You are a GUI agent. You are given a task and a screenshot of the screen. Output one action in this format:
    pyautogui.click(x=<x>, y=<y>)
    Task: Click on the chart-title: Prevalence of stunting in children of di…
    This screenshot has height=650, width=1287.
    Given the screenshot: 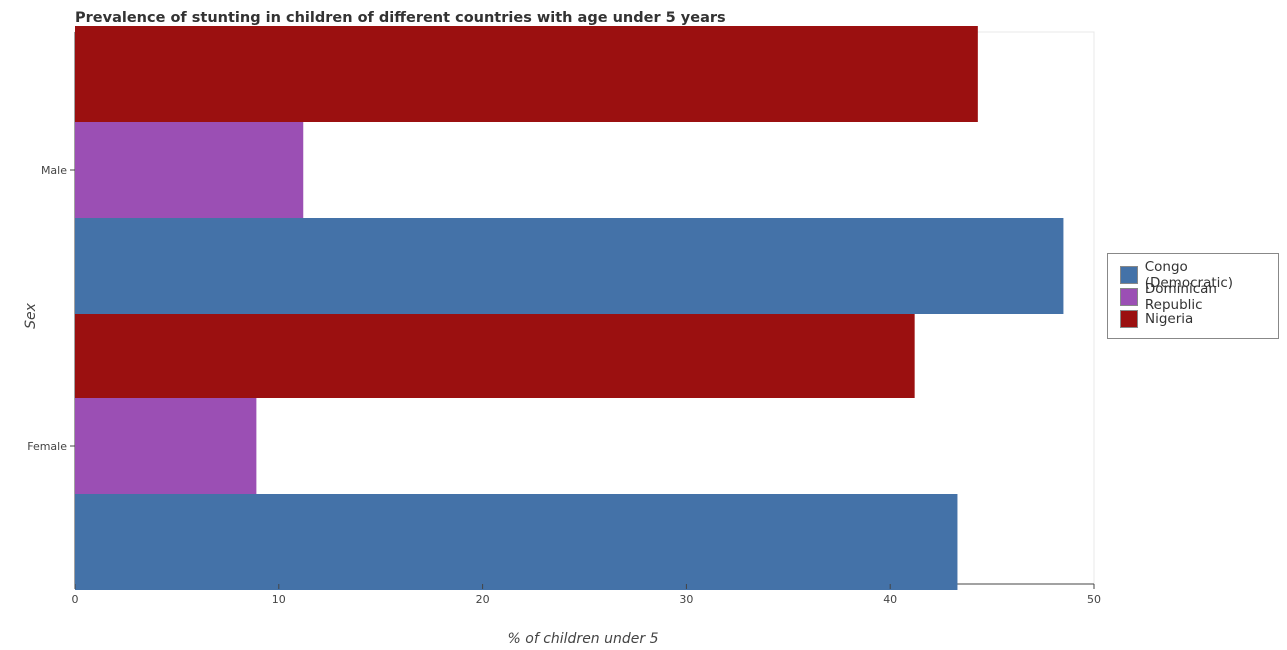 What is the action you would take?
    pyautogui.click(x=400, y=18)
    